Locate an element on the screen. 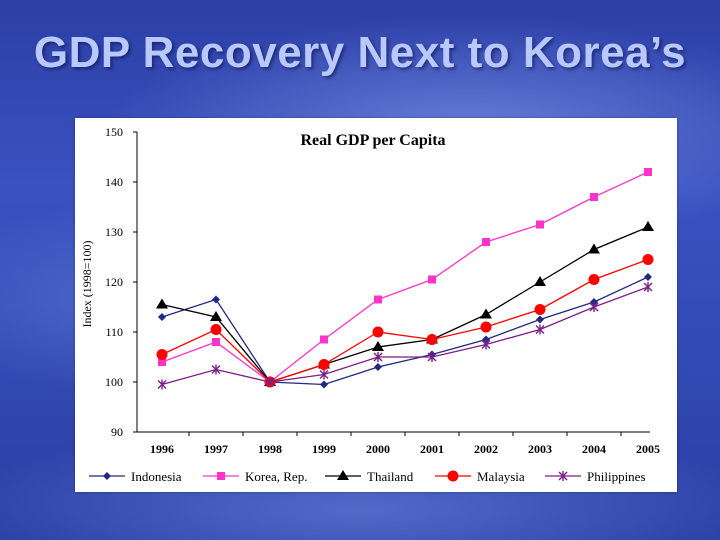 The width and height of the screenshot is (720, 540). legend-label: Malaysia is located at coordinates (501, 476).